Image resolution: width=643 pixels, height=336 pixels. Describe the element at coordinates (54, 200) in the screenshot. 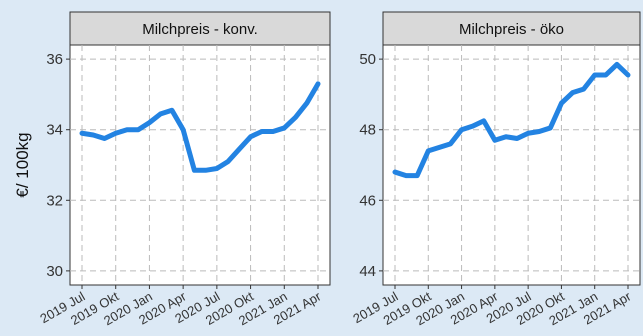

I see `y-tick-label: 32` at that location.